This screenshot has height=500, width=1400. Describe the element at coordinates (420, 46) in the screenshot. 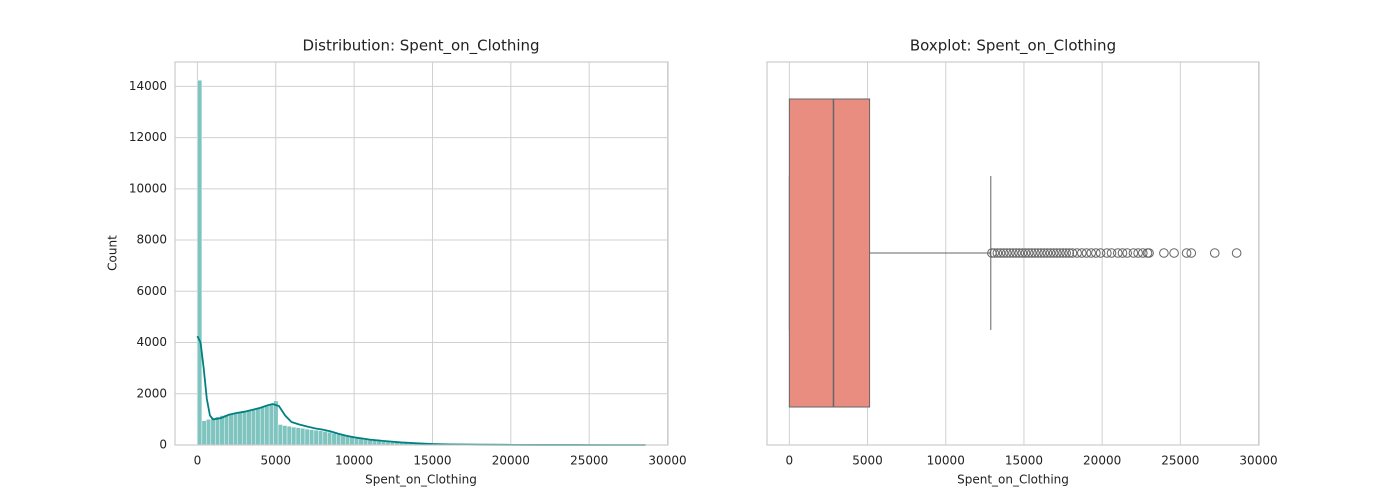

I see `chart-title: Distribution: Spent_on_Clothing` at that location.